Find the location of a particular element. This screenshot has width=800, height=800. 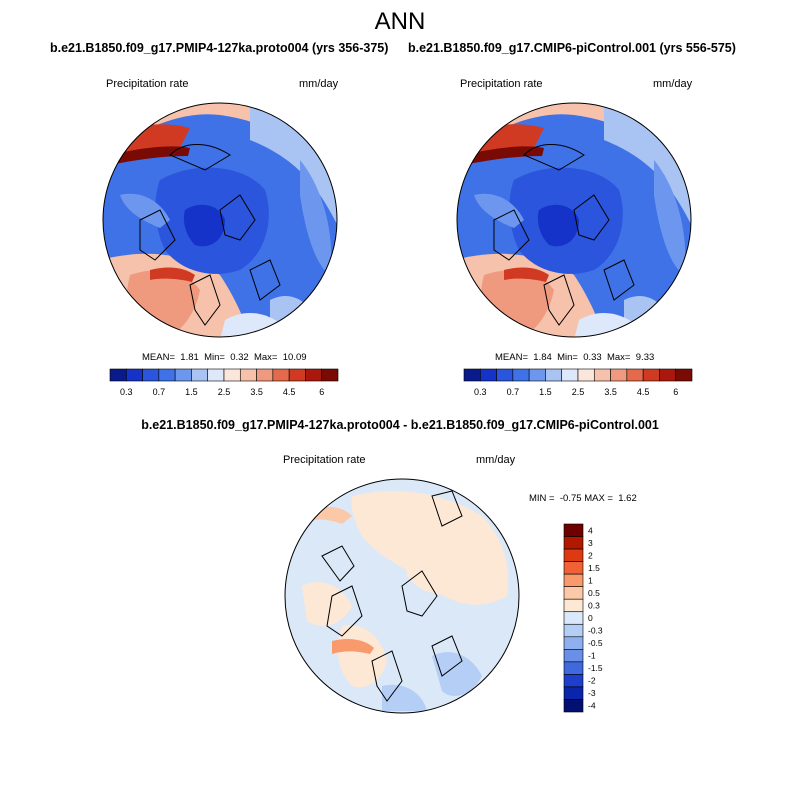

diff-colorbar-tick-label: -0.3 is located at coordinates (595, 631).